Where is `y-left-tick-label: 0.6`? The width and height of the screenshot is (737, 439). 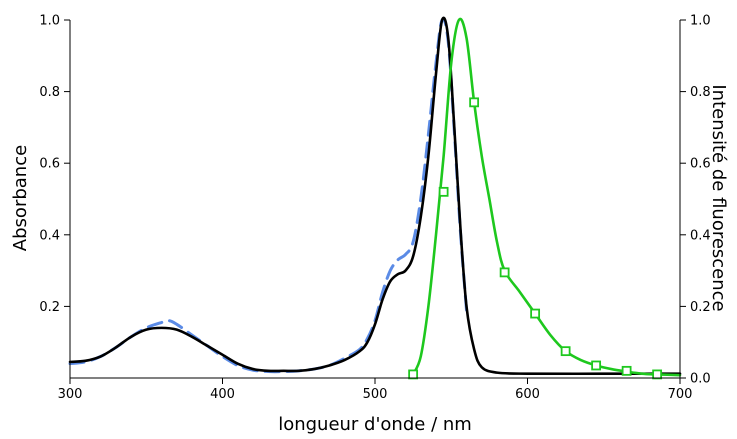 y-left-tick-label: 0.6 is located at coordinates (49, 164).